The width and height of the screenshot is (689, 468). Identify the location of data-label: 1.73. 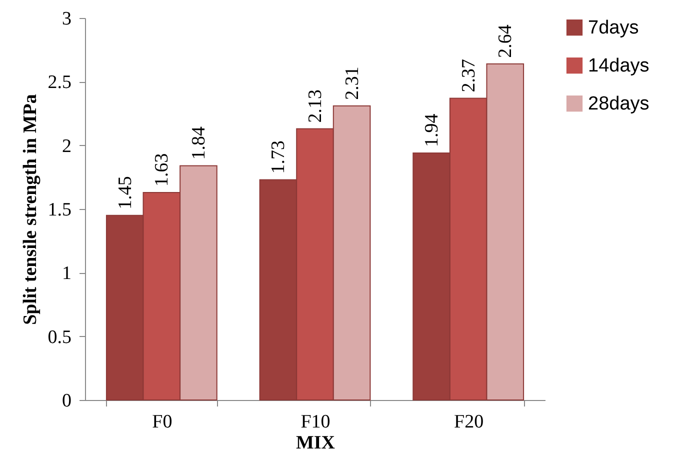
(279, 157).